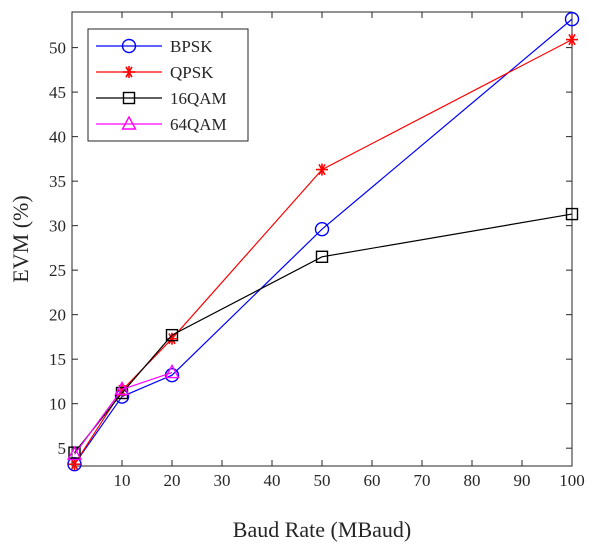 The image size is (589, 548). I want to click on x-tick-label: 50, so click(322, 480).